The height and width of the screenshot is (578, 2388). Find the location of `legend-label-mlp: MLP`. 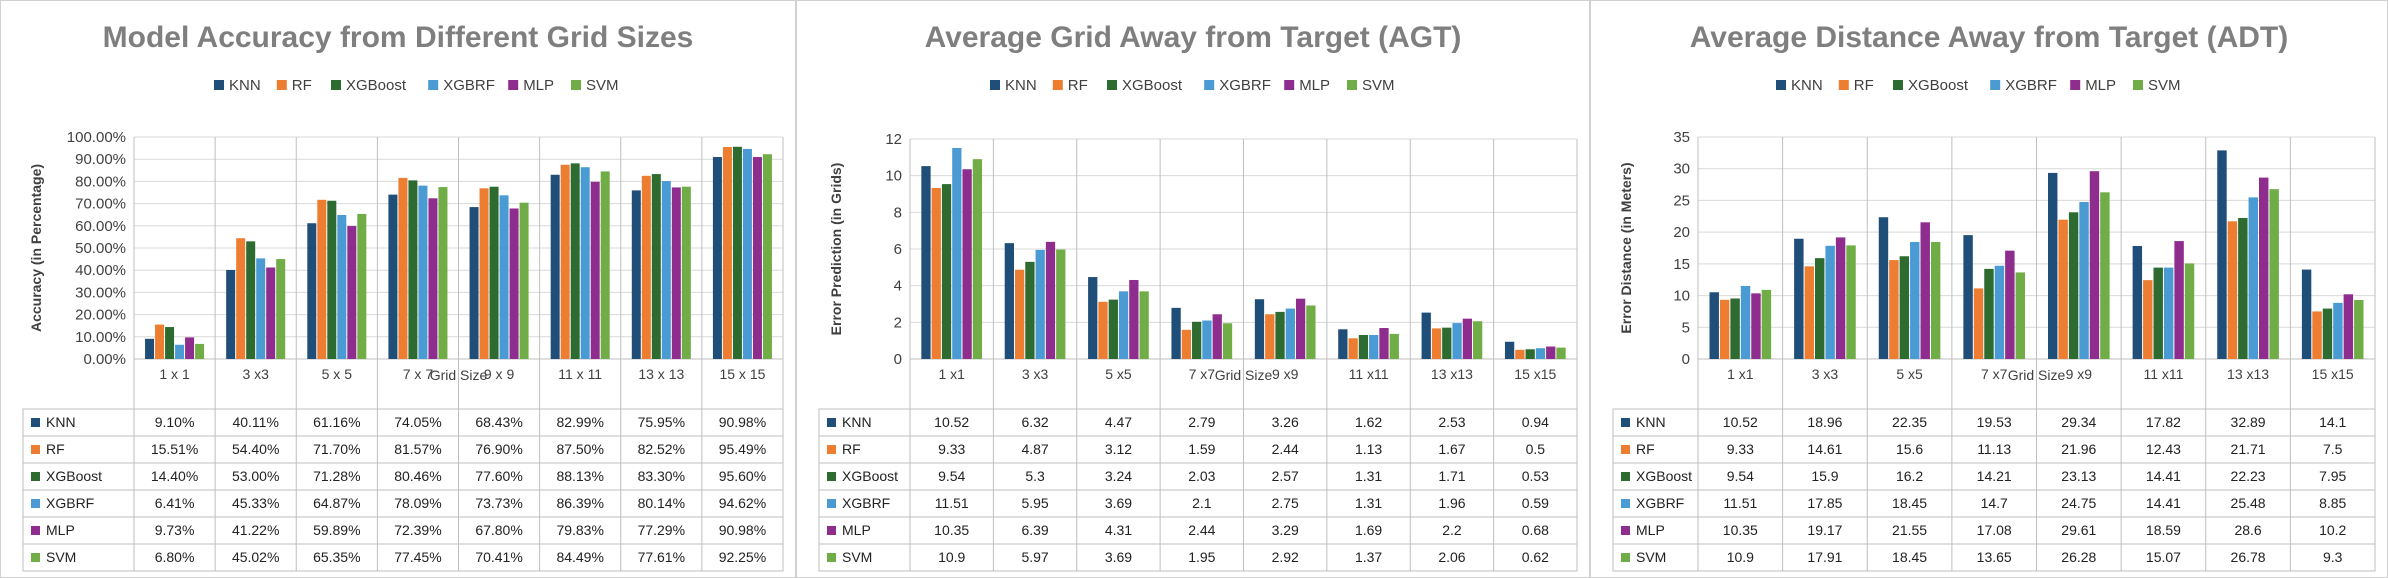

legend-label-mlp: MLP is located at coordinates (2100, 85).